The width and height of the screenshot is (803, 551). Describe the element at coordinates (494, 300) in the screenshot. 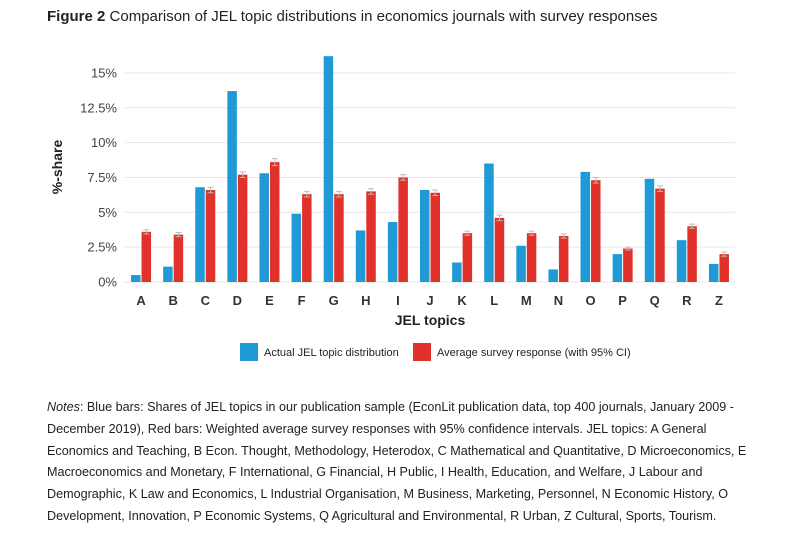

I see `x-tick-label: L` at that location.